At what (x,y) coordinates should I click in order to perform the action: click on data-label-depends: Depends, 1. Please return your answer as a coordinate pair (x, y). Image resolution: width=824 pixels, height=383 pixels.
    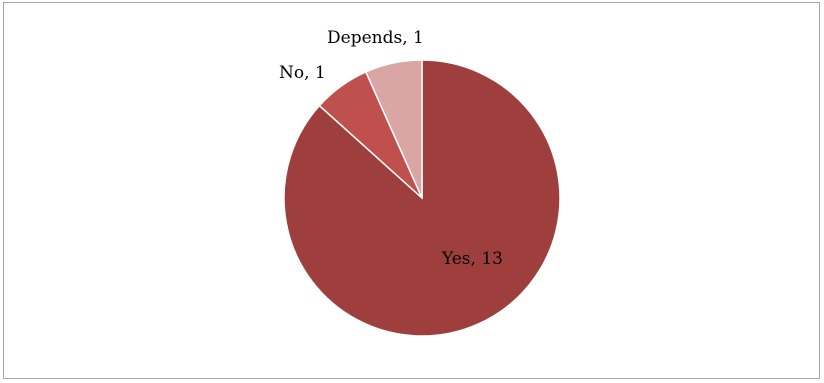
    Looking at the image, I should click on (375, 38).